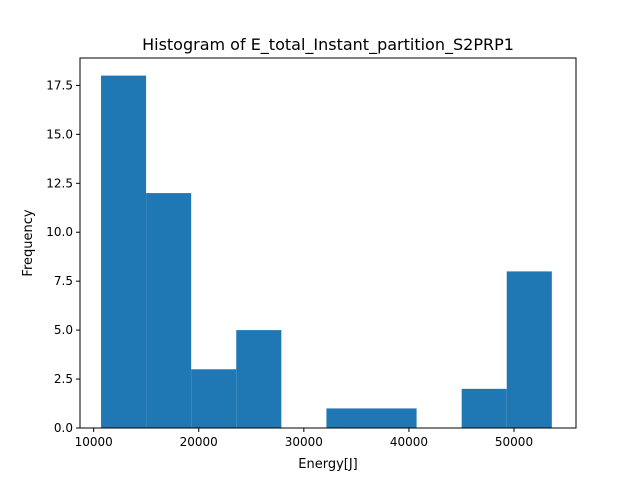 This screenshot has height=480, width=640. I want to click on x-tick-label: 20000, so click(199, 442).